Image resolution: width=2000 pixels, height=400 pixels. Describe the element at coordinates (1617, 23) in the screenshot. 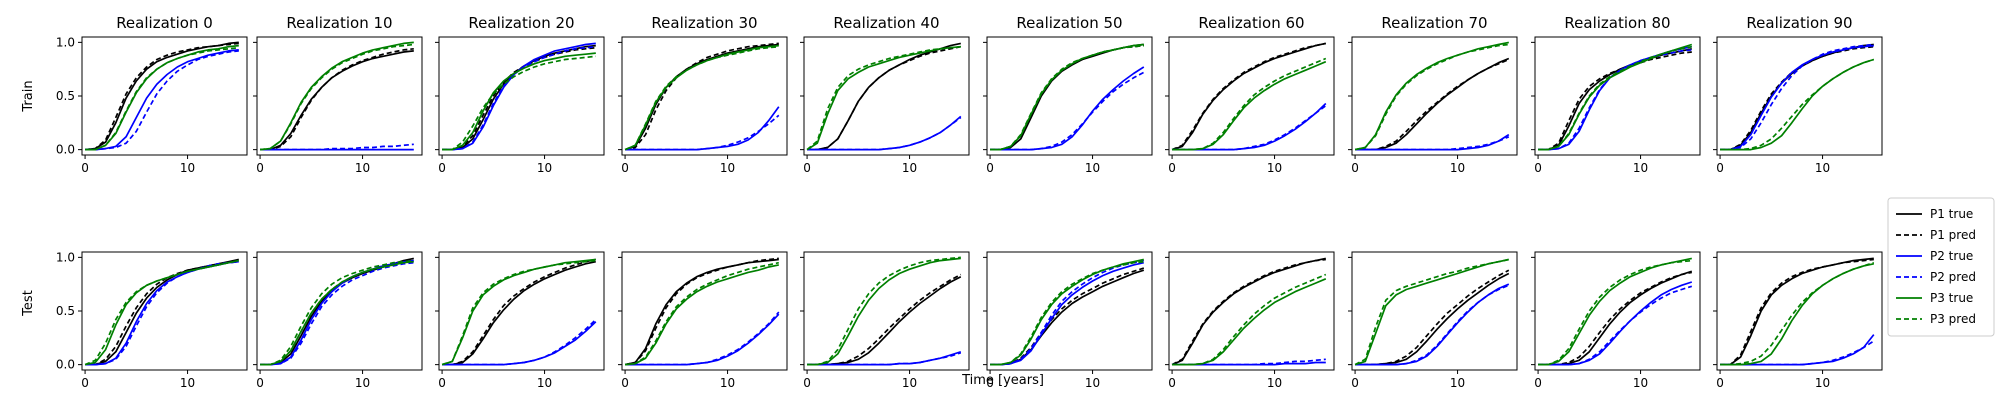

I see `panel-title: Realization 80` at that location.